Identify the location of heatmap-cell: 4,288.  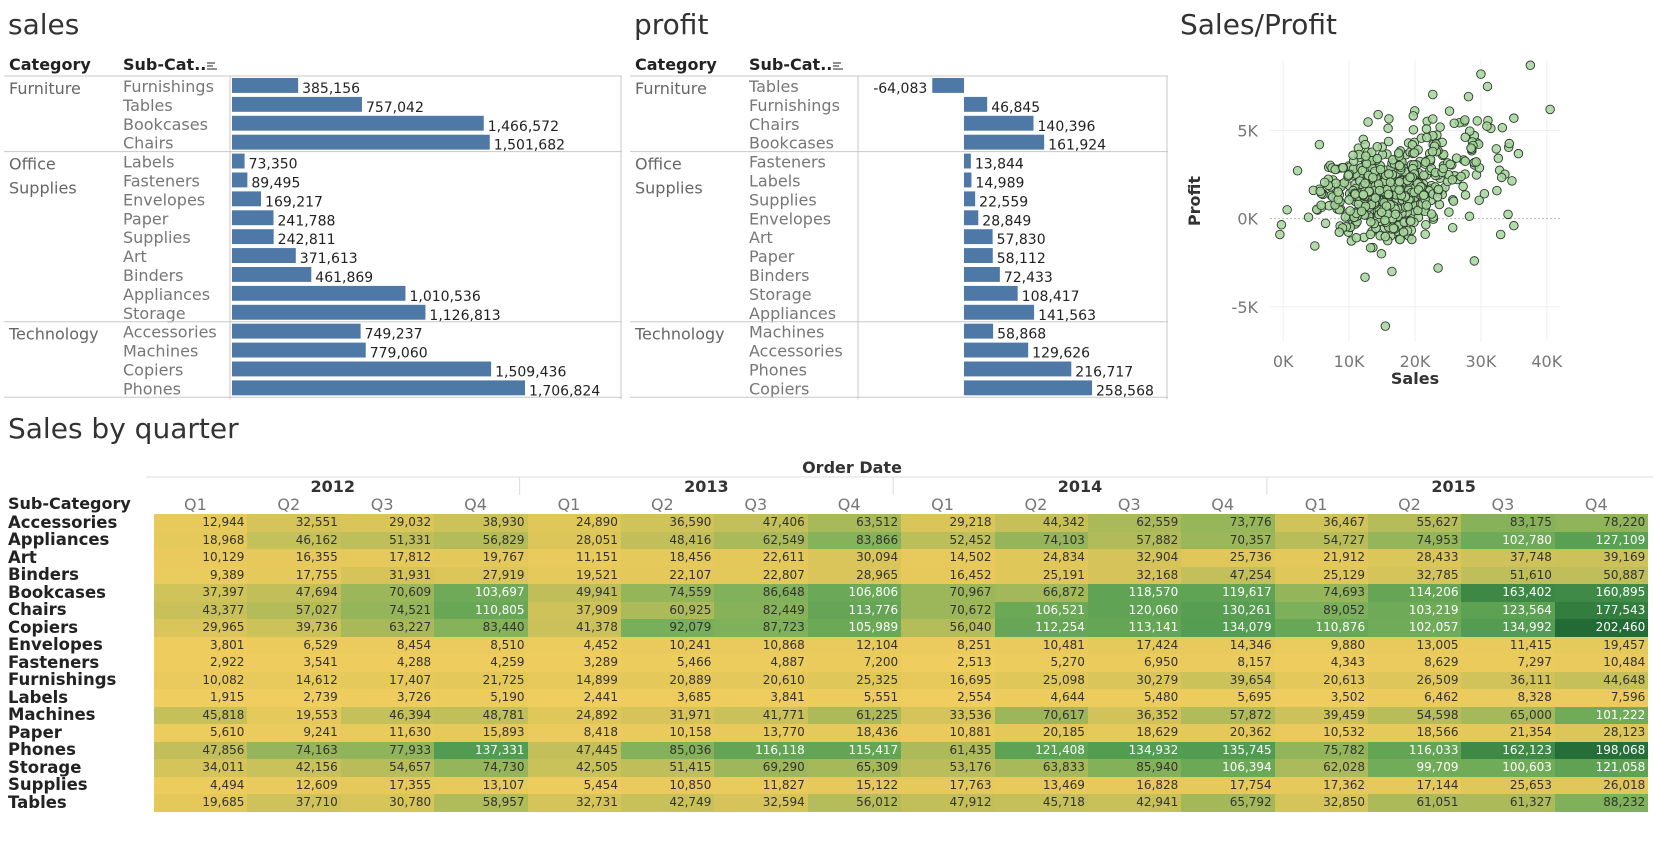
(387, 663).